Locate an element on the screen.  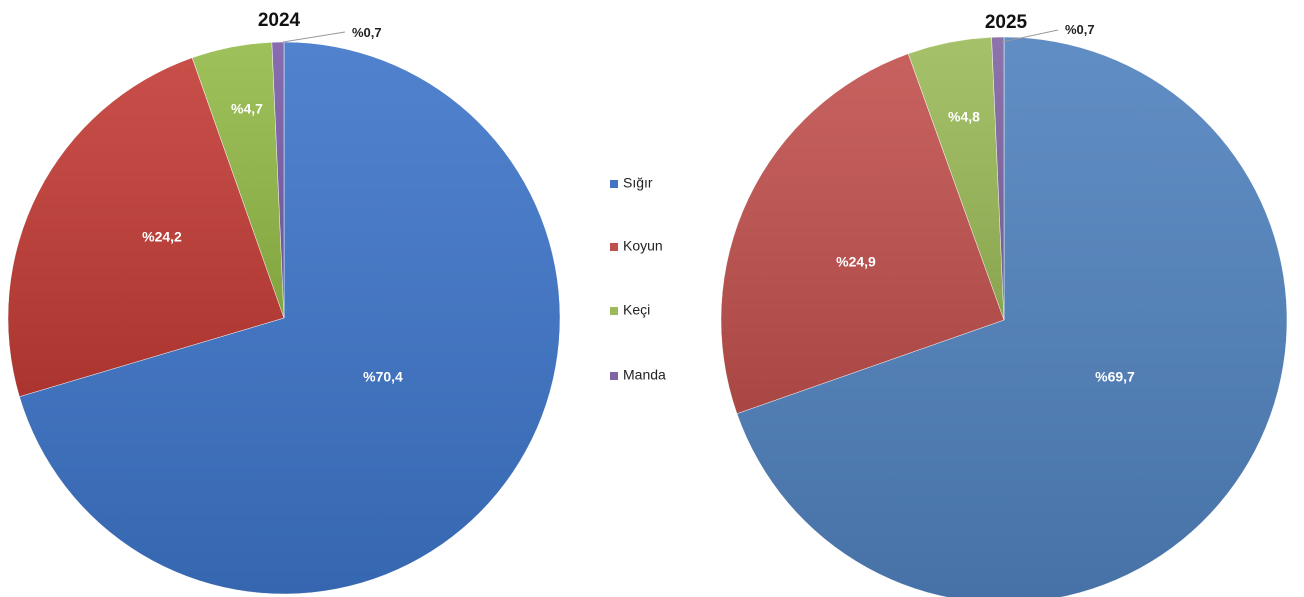
data-label-sigir: %70,4 is located at coordinates (383, 377).